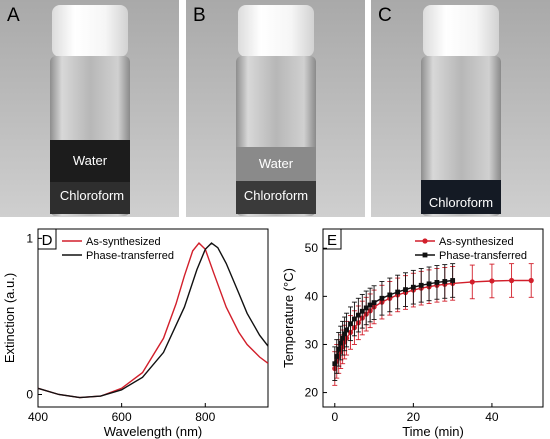  Describe the element at coordinates (385, 16) in the screenshot. I see `panel-letter-c: C` at that location.